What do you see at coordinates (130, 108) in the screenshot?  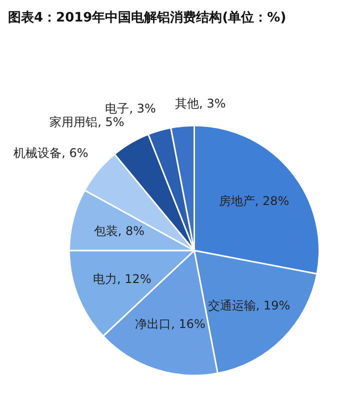 I see `slice-label: 电子, 3%` at bounding box center [130, 108].